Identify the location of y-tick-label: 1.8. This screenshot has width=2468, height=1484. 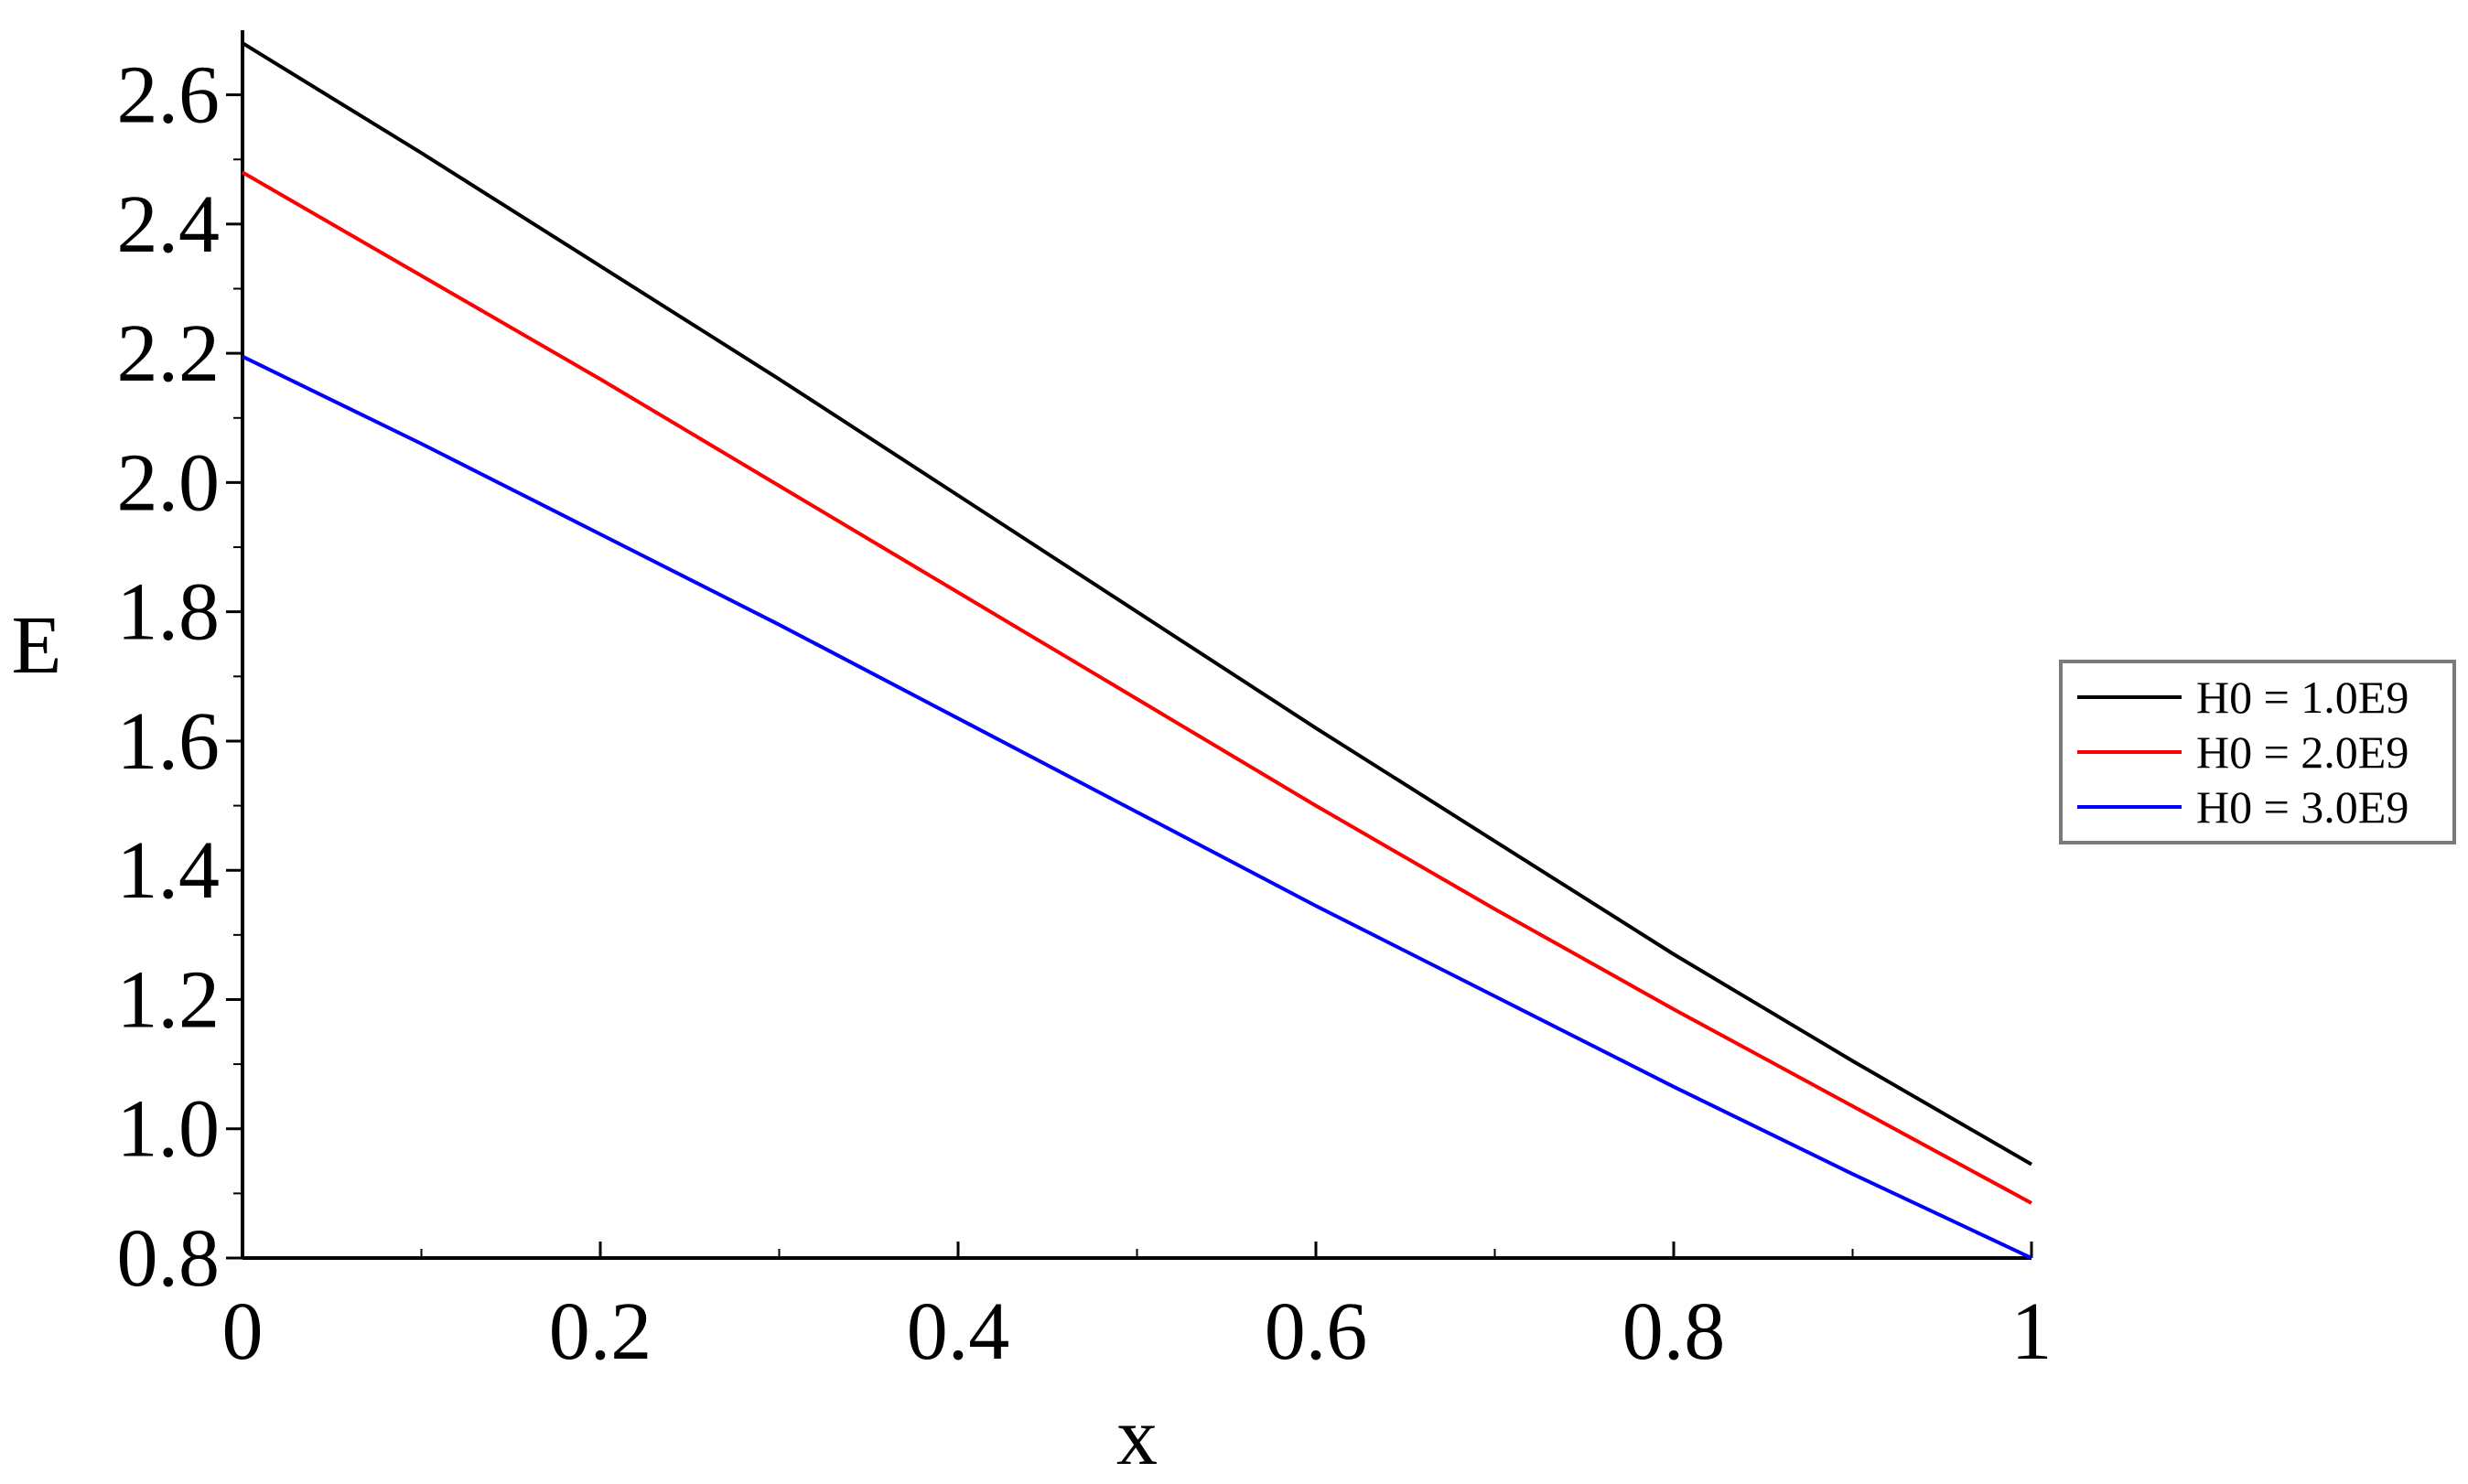
(169, 612).